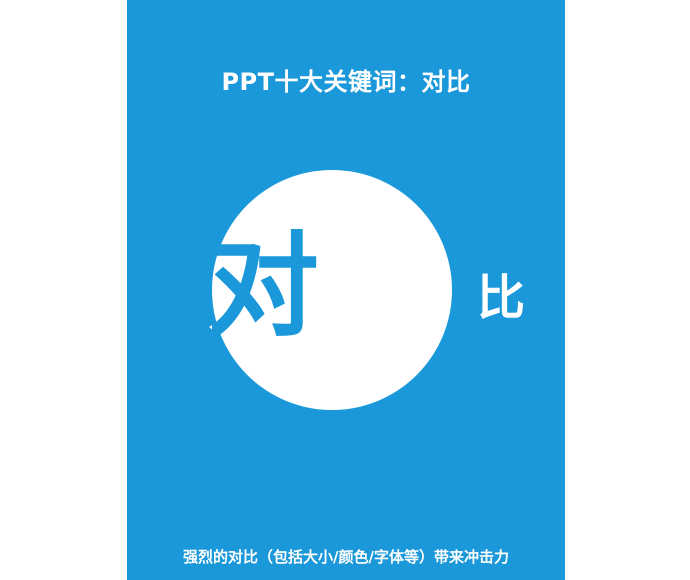 The image size is (690, 580). What do you see at coordinates (209, 287) in the screenshot?
I see `big-char-dui-overflow: 对` at bounding box center [209, 287].